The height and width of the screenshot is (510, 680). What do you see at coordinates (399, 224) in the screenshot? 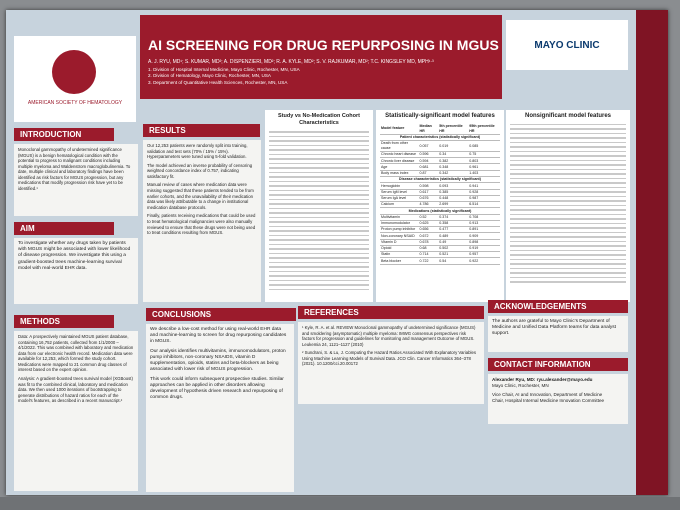
I see `cell: Immunomodulator` at bounding box center [399, 224].